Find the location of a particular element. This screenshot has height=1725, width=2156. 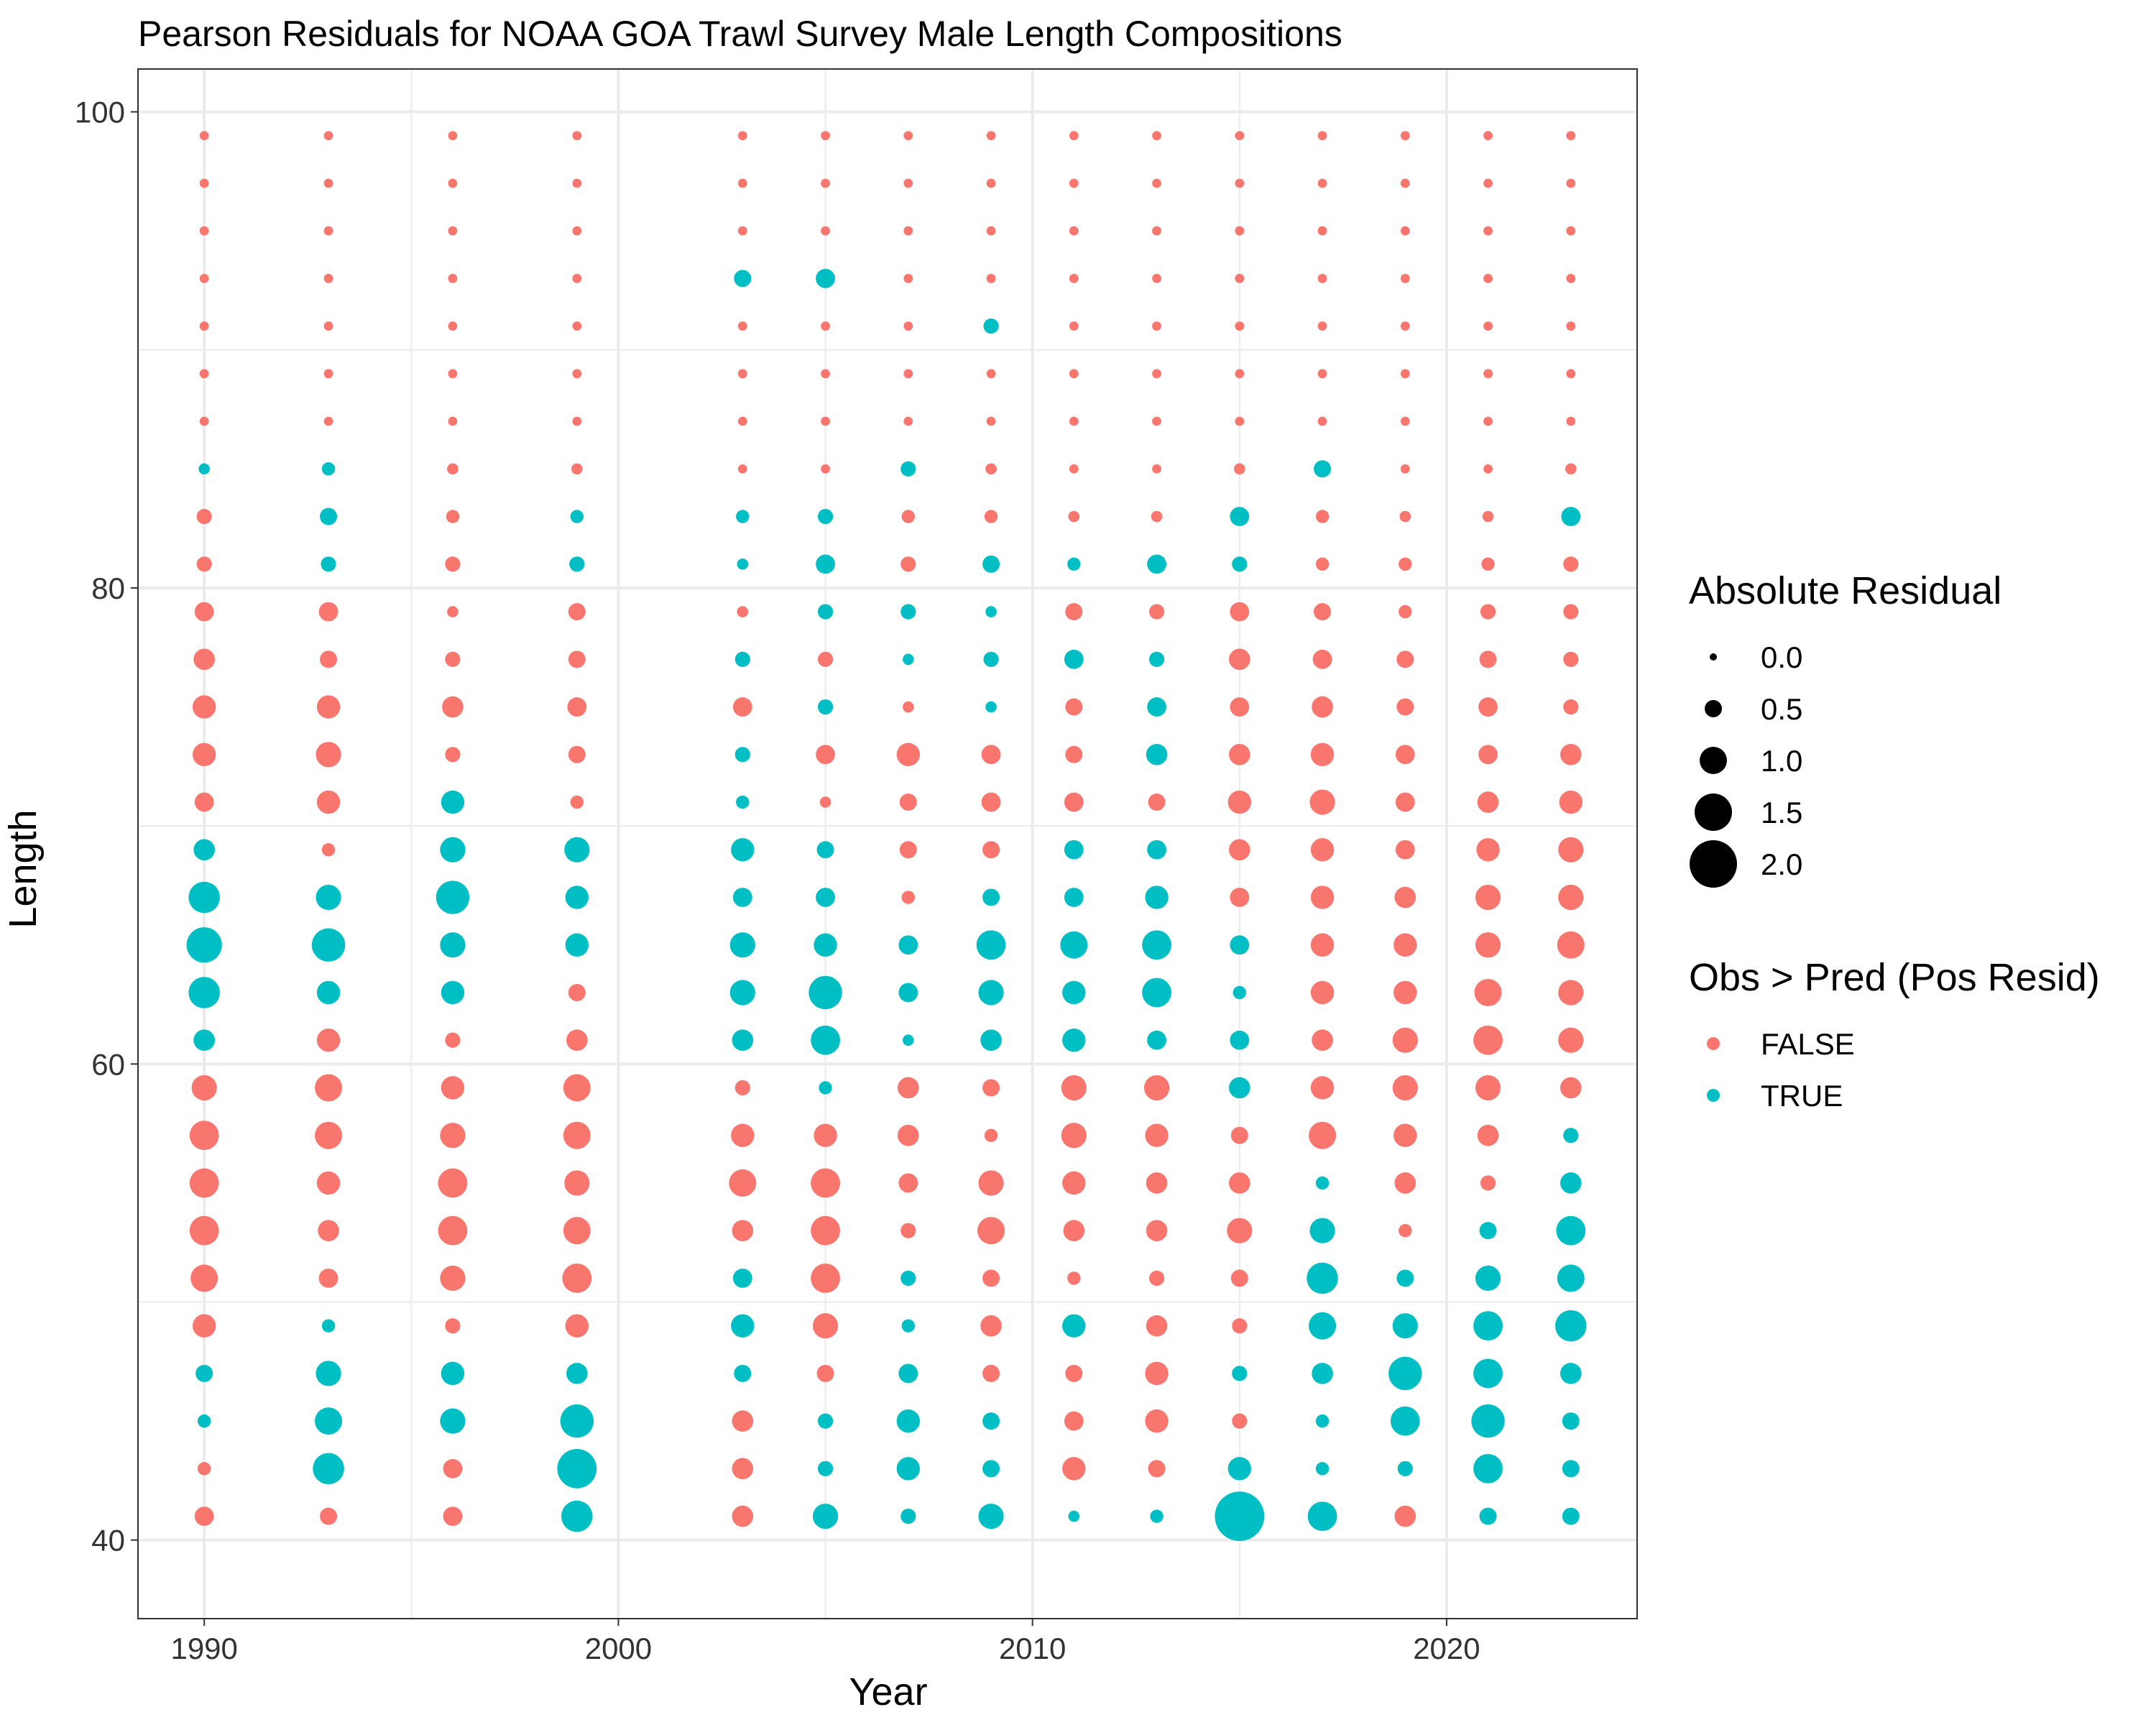

color-legend-label: FALSE is located at coordinates (1808, 1044).